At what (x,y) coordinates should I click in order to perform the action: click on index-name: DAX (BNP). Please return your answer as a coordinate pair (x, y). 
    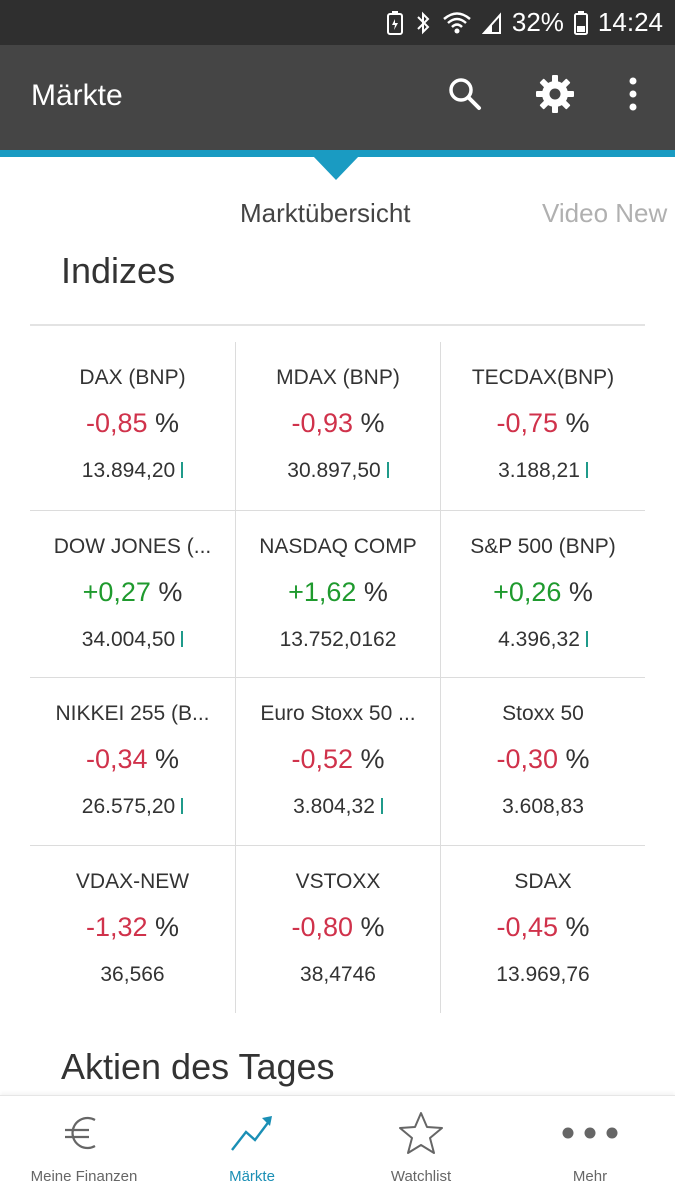
    Looking at the image, I should click on (132, 377).